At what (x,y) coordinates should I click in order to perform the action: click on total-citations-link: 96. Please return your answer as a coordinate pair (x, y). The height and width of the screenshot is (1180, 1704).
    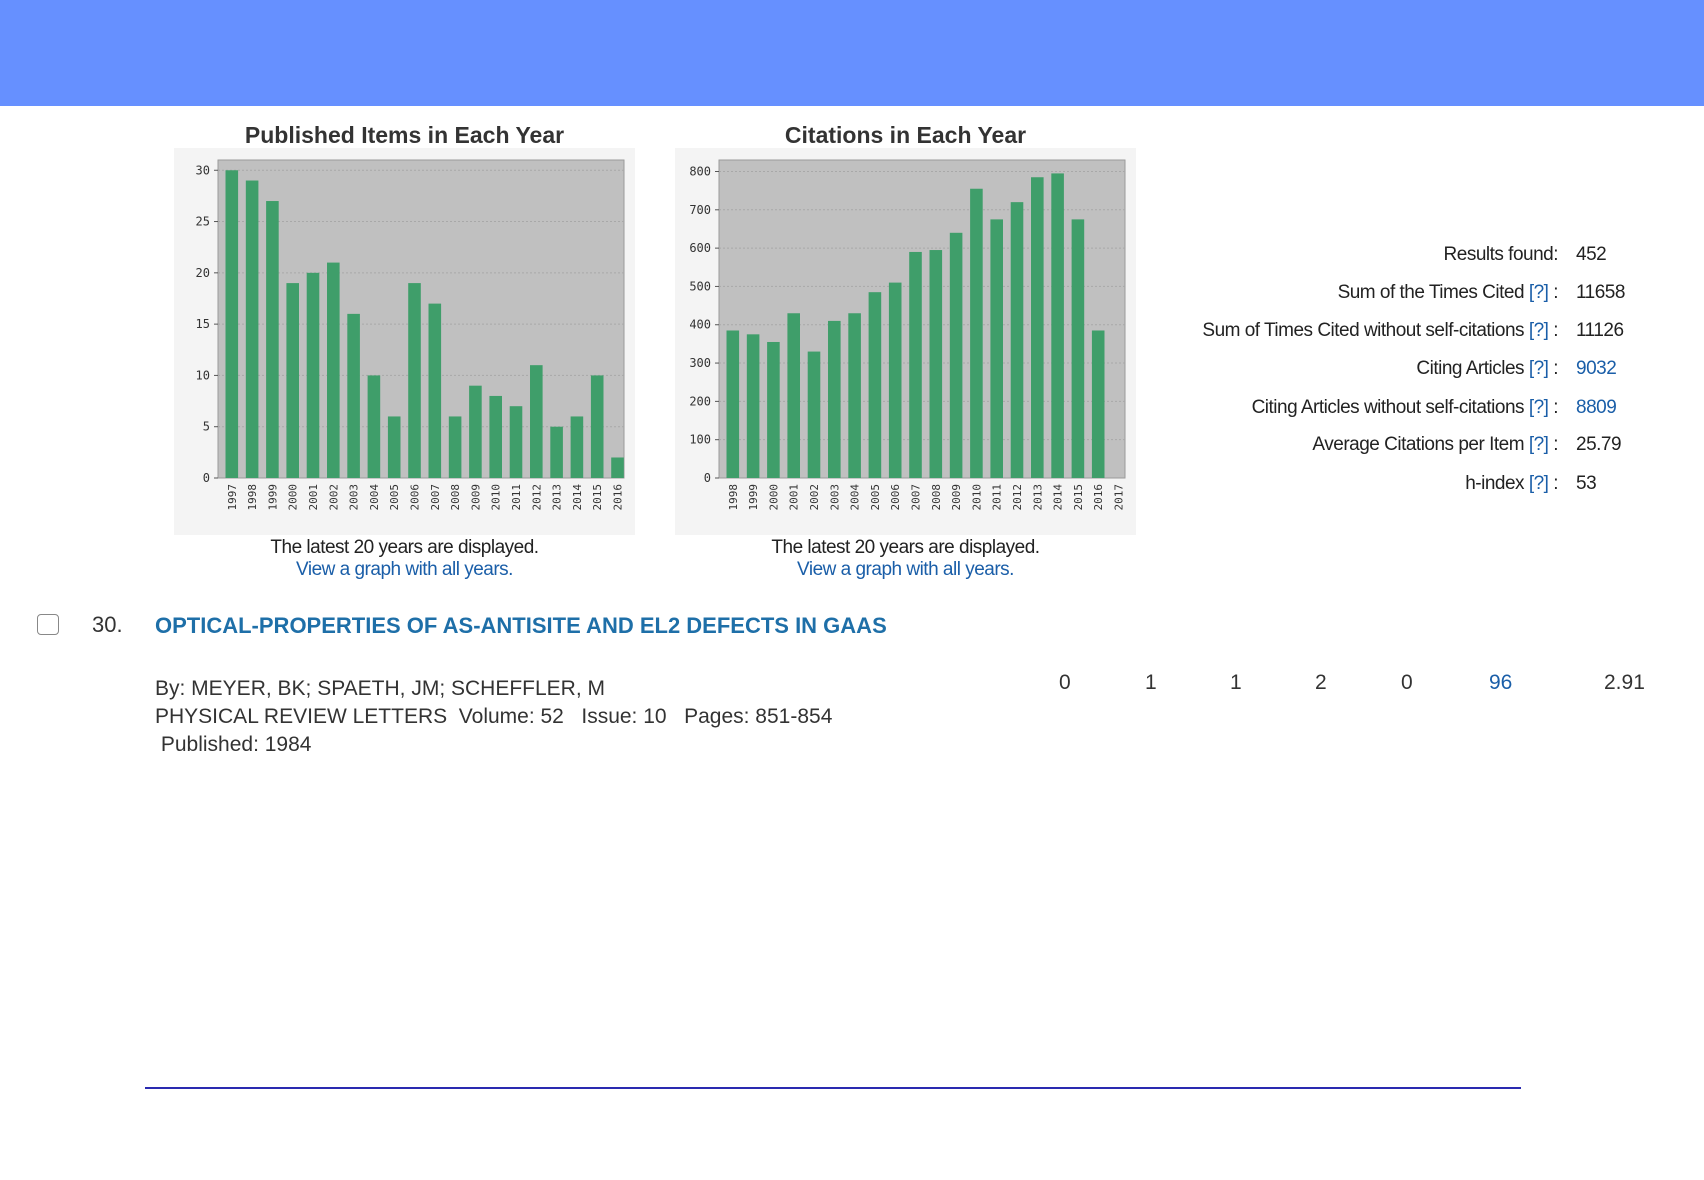
    Looking at the image, I should click on (1501, 682).